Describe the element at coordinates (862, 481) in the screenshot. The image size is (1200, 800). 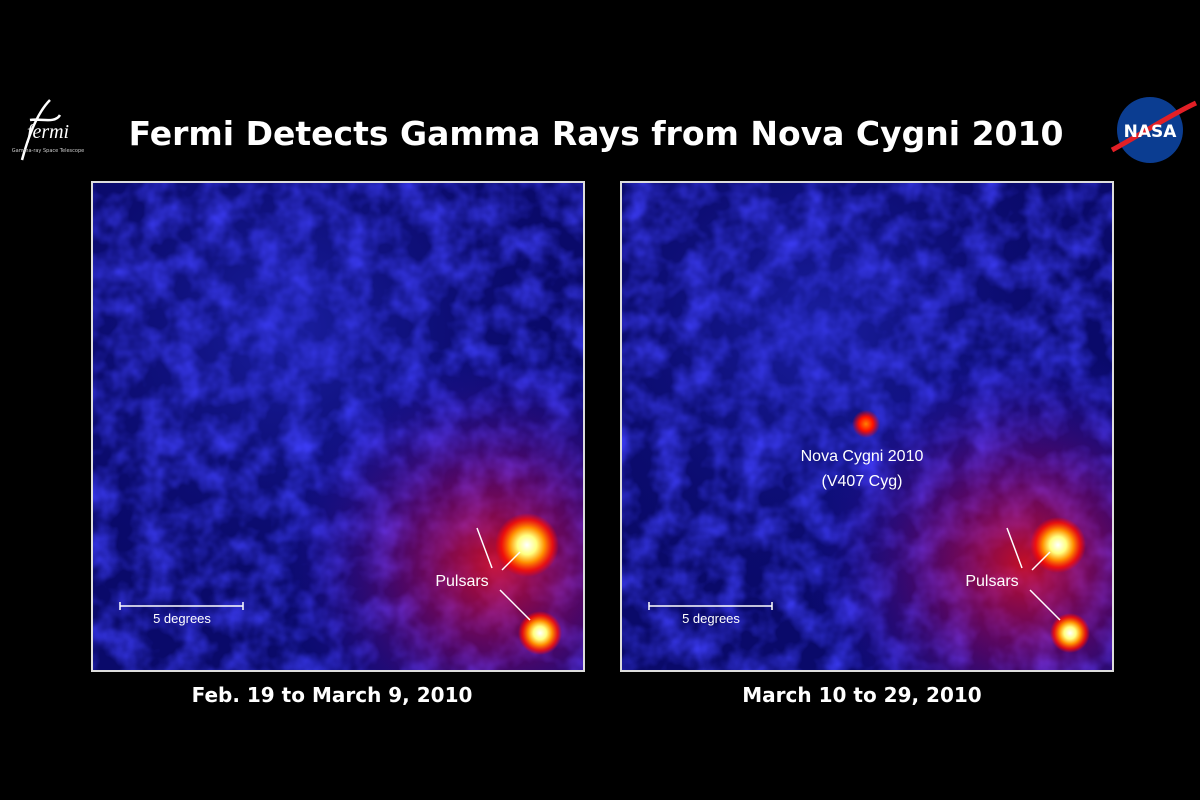
I see `nova-designation: (V407 Cyg)` at that location.